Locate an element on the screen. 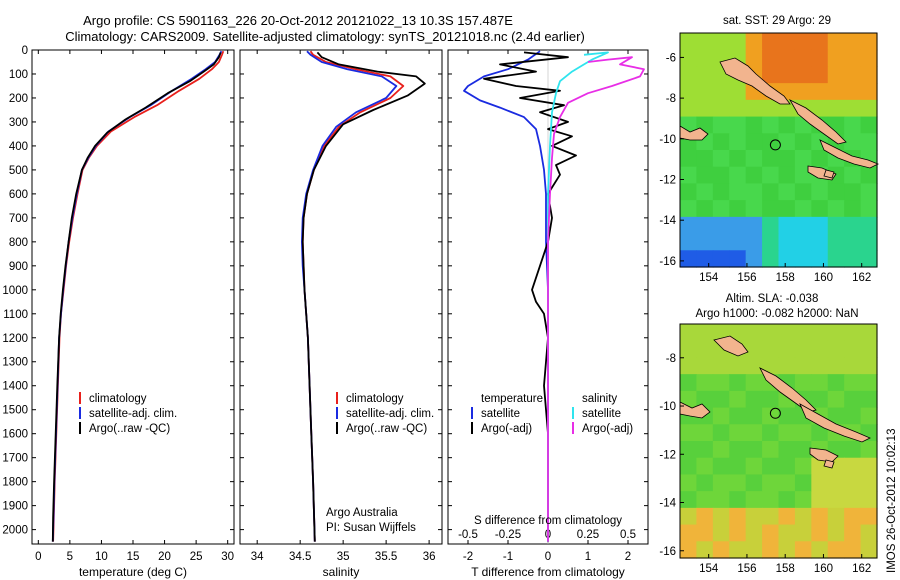 This screenshot has height=580, width=900. depth-tick-label: 1900 is located at coordinates (15, 507).